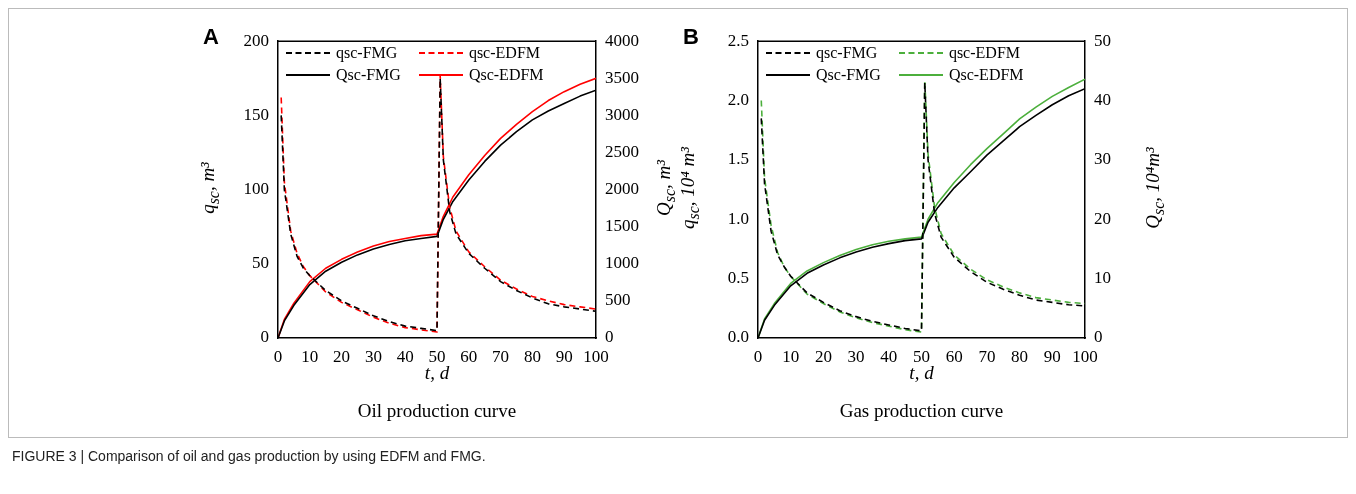 The width and height of the screenshot is (1356, 494). What do you see at coordinates (738, 278) in the screenshot?
I see `y-tick-label: 0.5` at bounding box center [738, 278].